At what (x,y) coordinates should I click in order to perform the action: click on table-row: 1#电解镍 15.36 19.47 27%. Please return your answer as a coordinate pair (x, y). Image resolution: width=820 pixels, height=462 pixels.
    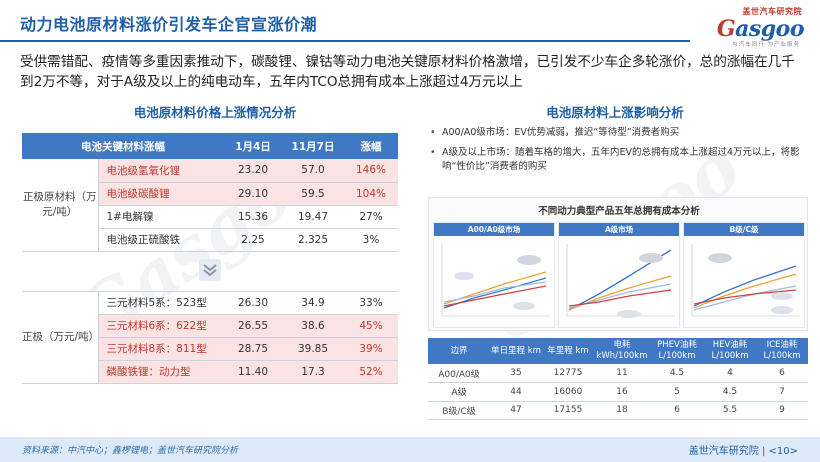
    Looking at the image, I should click on (210, 217).